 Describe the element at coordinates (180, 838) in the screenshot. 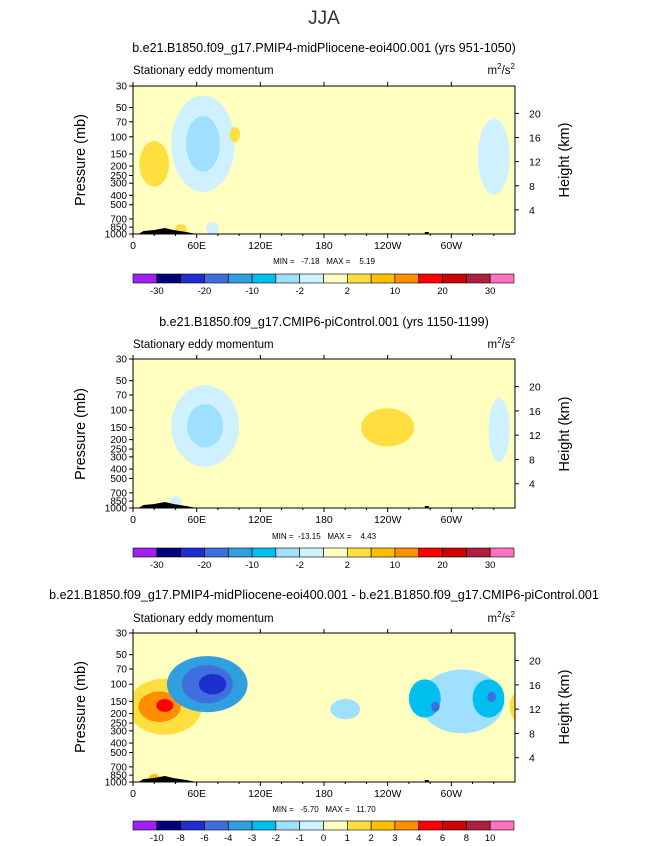

I see `colorbar-label: -8` at that location.